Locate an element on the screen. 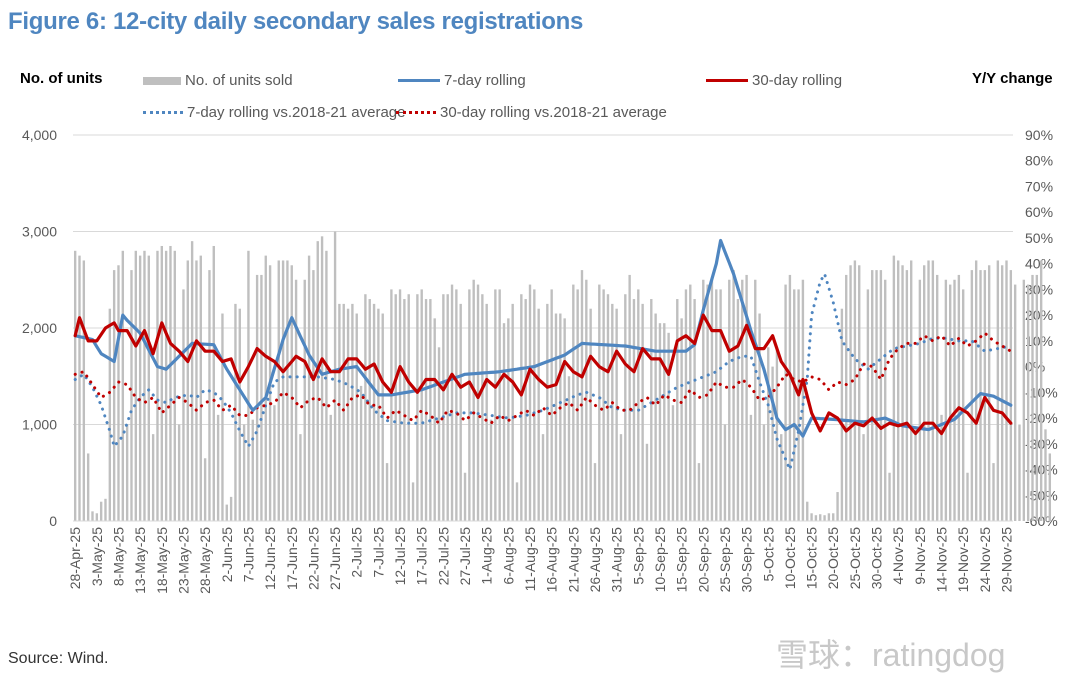 The width and height of the screenshot is (1080, 682). x-tick-label: 23-May-25 is located at coordinates (183, 560).